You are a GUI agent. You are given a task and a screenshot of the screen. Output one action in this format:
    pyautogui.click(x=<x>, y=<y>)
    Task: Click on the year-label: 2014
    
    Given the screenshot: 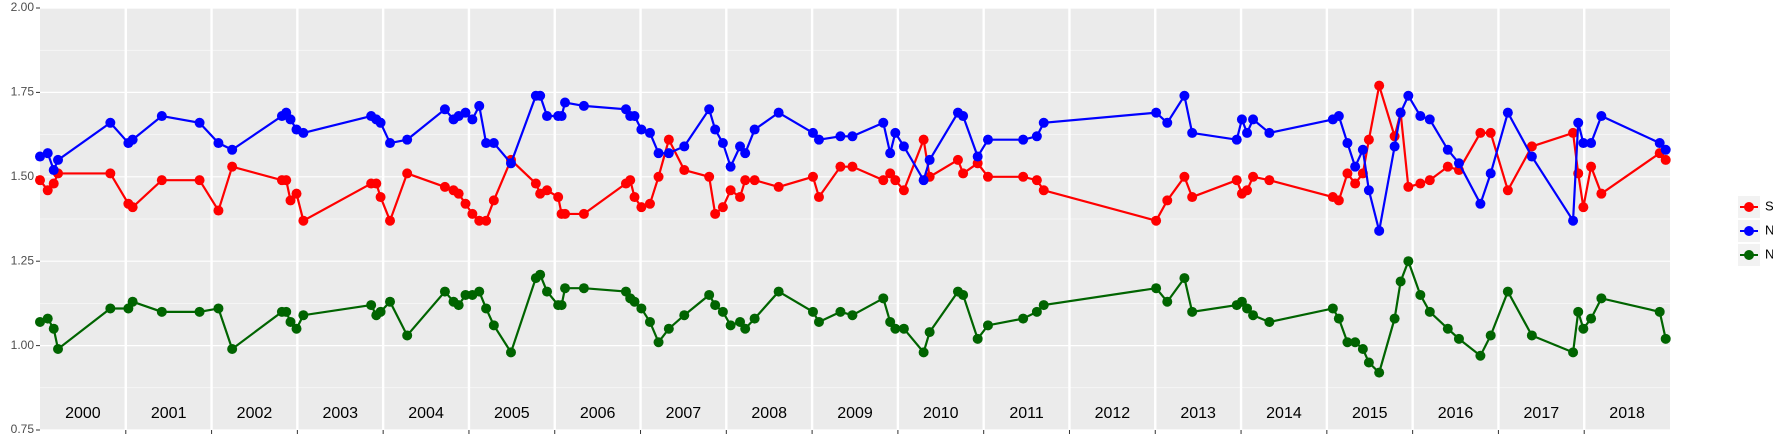 What is the action you would take?
    pyautogui.click(x=1284, y=413)
    